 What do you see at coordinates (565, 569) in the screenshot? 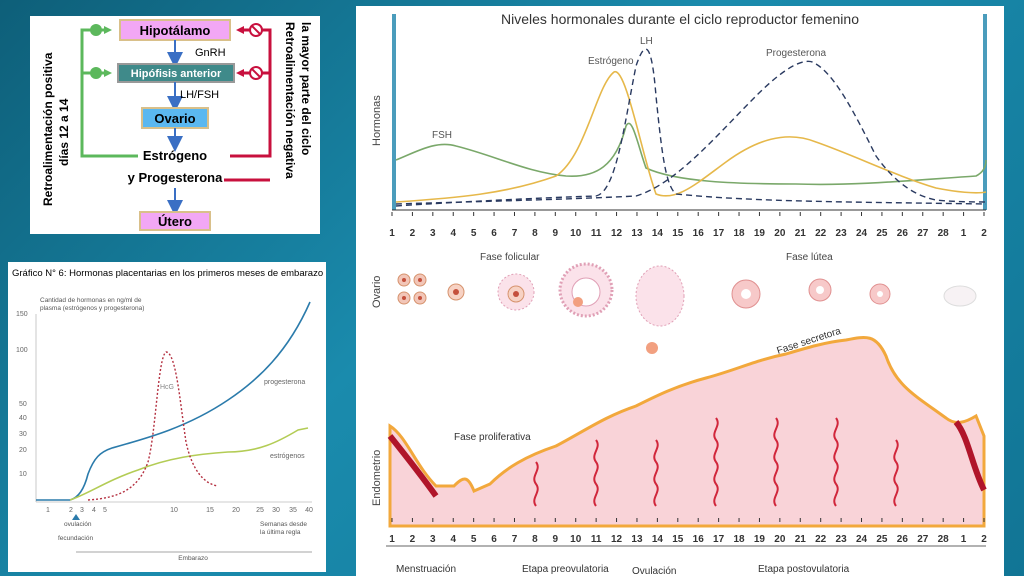
I see `stage-preovulatory: Etapa preovulatoria` at bounding box center [565, 569].